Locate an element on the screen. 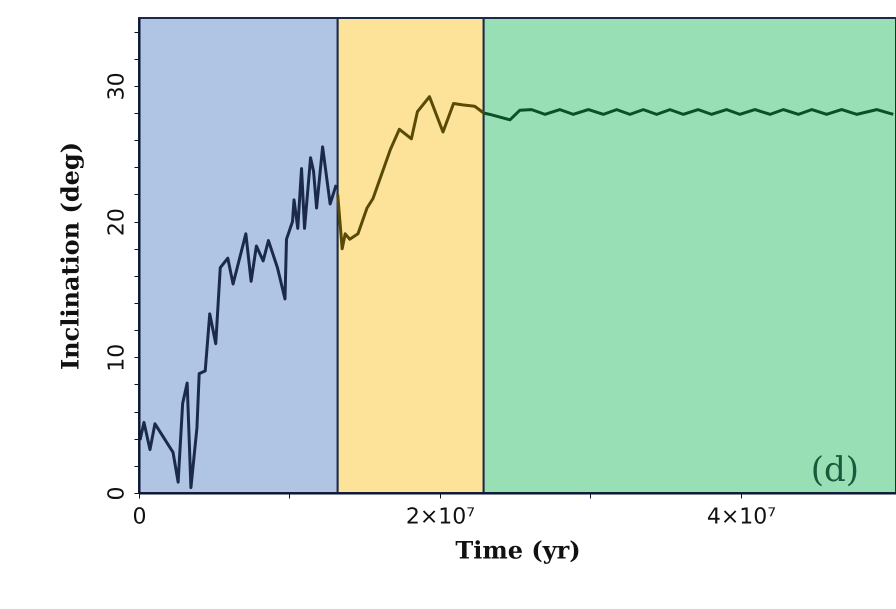 The width and height of the screenshot is (896, 609). y-axis-title: Inclination (deg) is located at coordinates (70, 256).